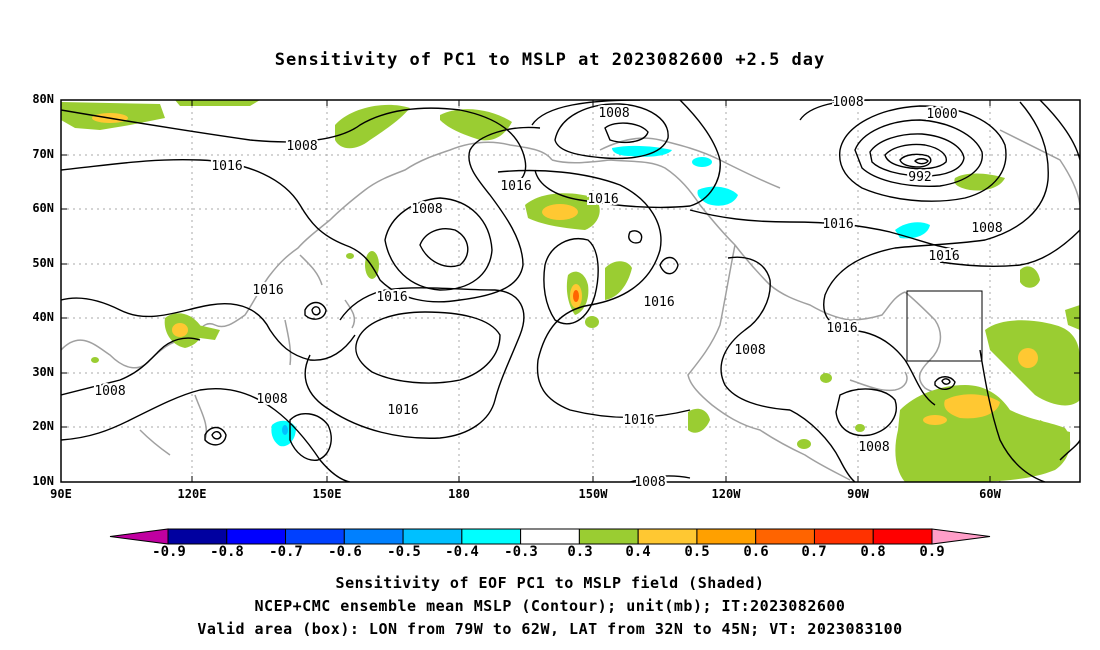 This screenshot has width=1100, height=650. I want to click on valid-area-box, so click(944, 326).